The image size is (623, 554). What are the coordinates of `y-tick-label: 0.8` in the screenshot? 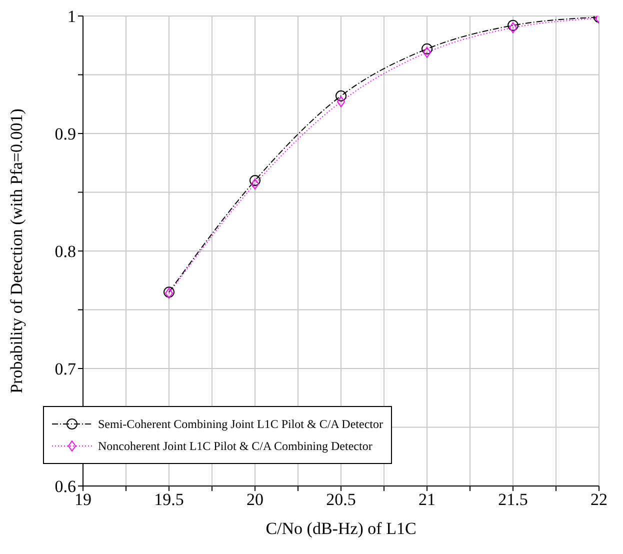 It's located at (65, 252).